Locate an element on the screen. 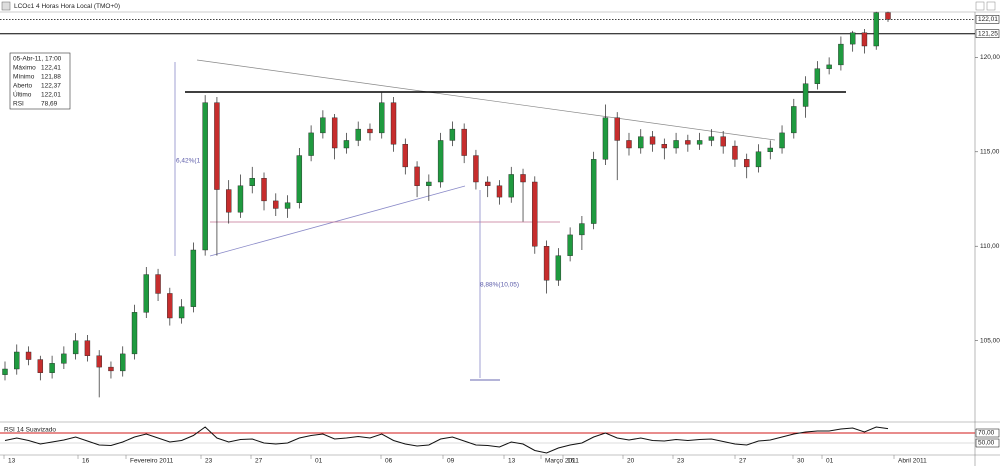  info-key: RSI is located at coordinates (18, 104).